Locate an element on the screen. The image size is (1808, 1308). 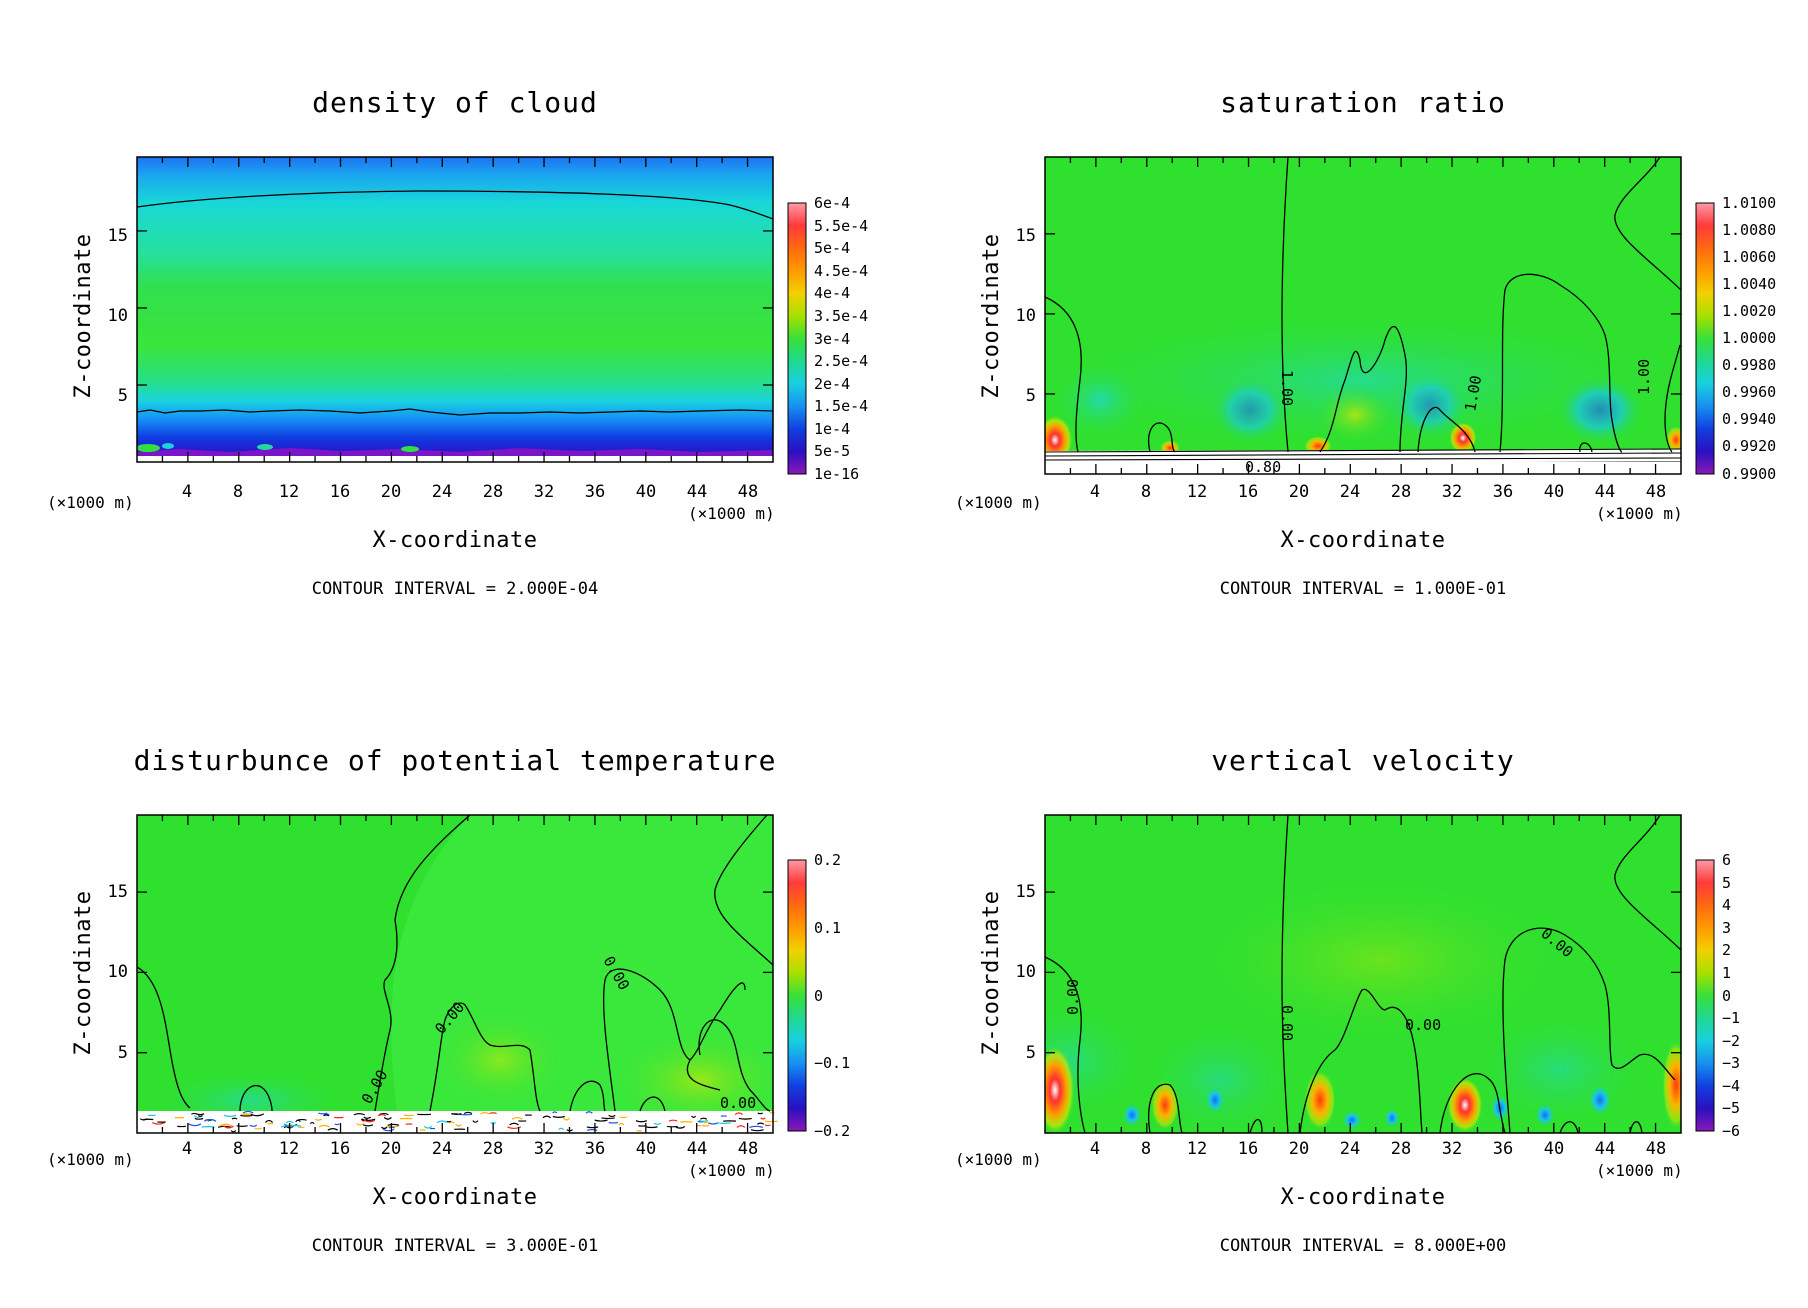
colorbar-label: −3 is located at coordinates (1731, 1063).